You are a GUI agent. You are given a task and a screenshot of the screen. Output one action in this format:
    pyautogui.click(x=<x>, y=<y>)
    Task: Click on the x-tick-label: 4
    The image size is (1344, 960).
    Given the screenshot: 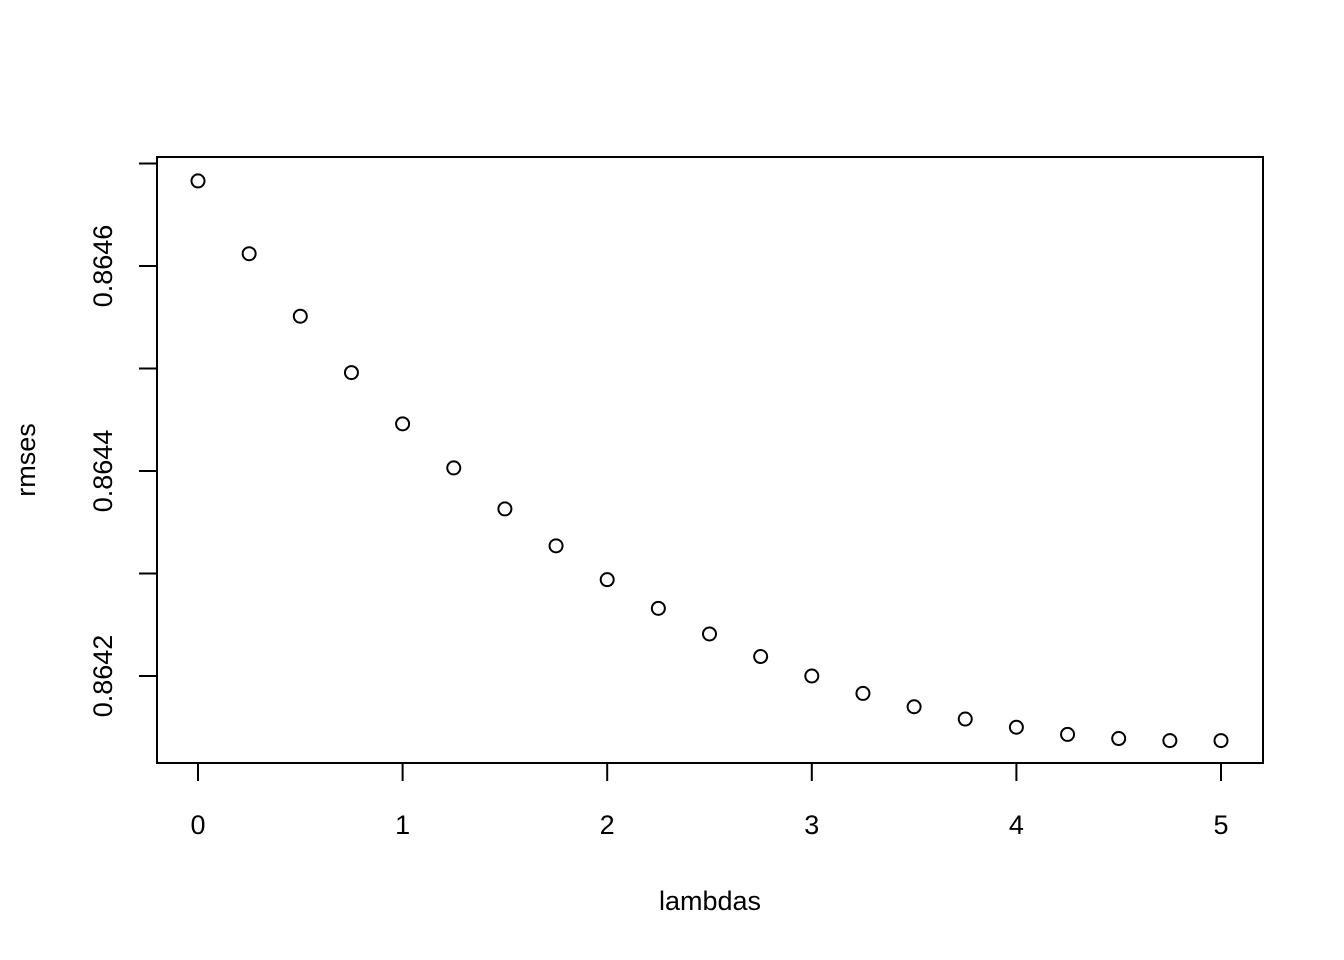 What is the action you would take?
    pyautogui.click(x=1016, y=825)
    